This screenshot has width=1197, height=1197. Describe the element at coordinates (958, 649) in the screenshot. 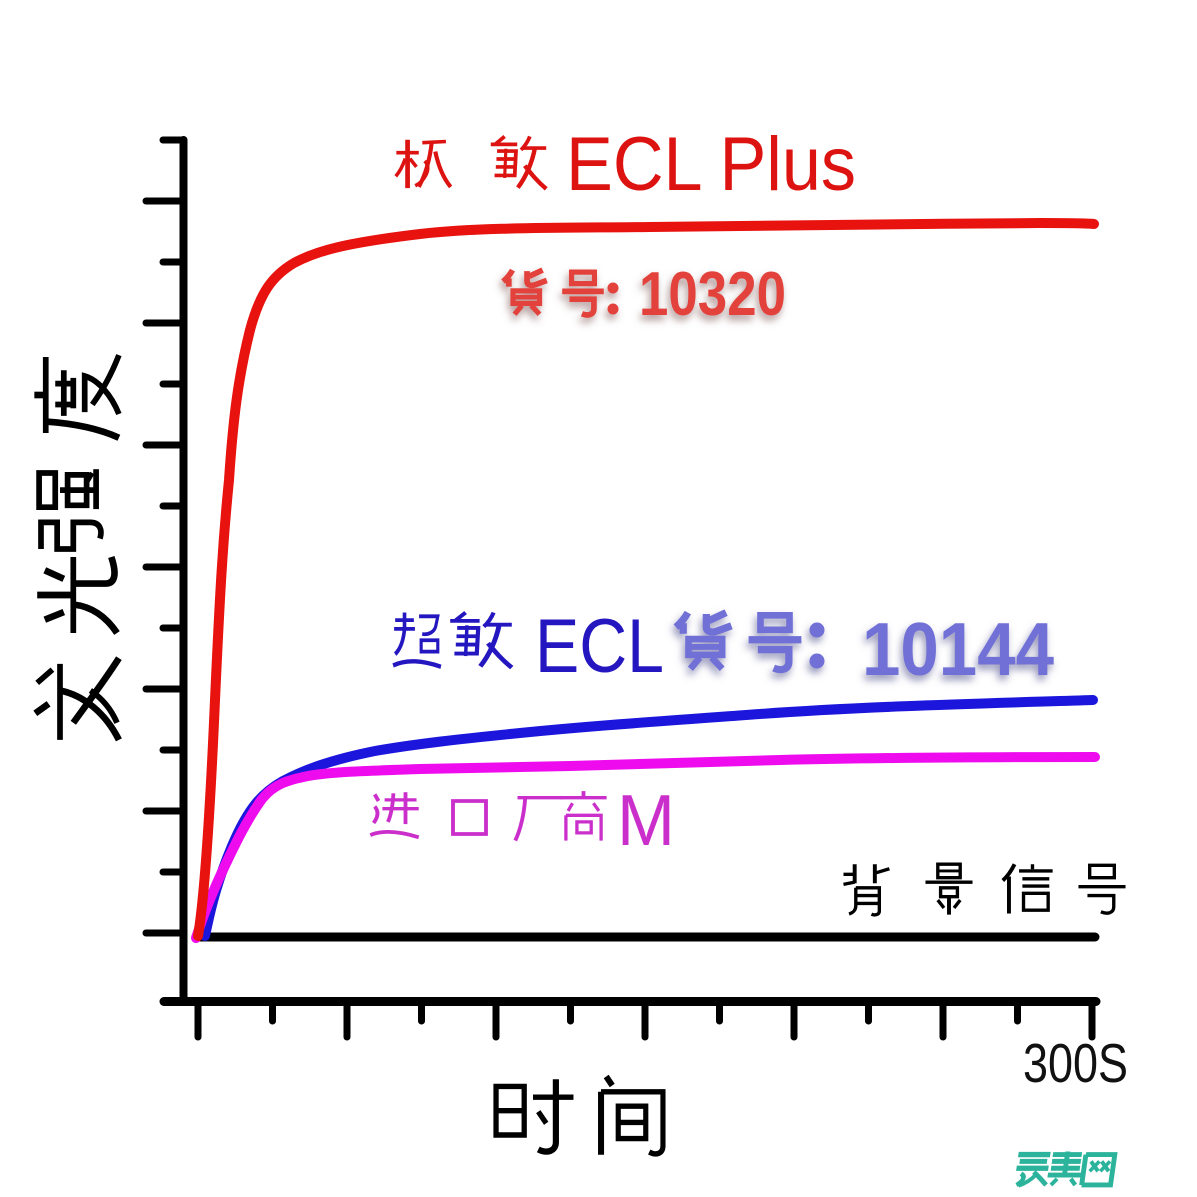

I see `svg-text: 10144` at that location.